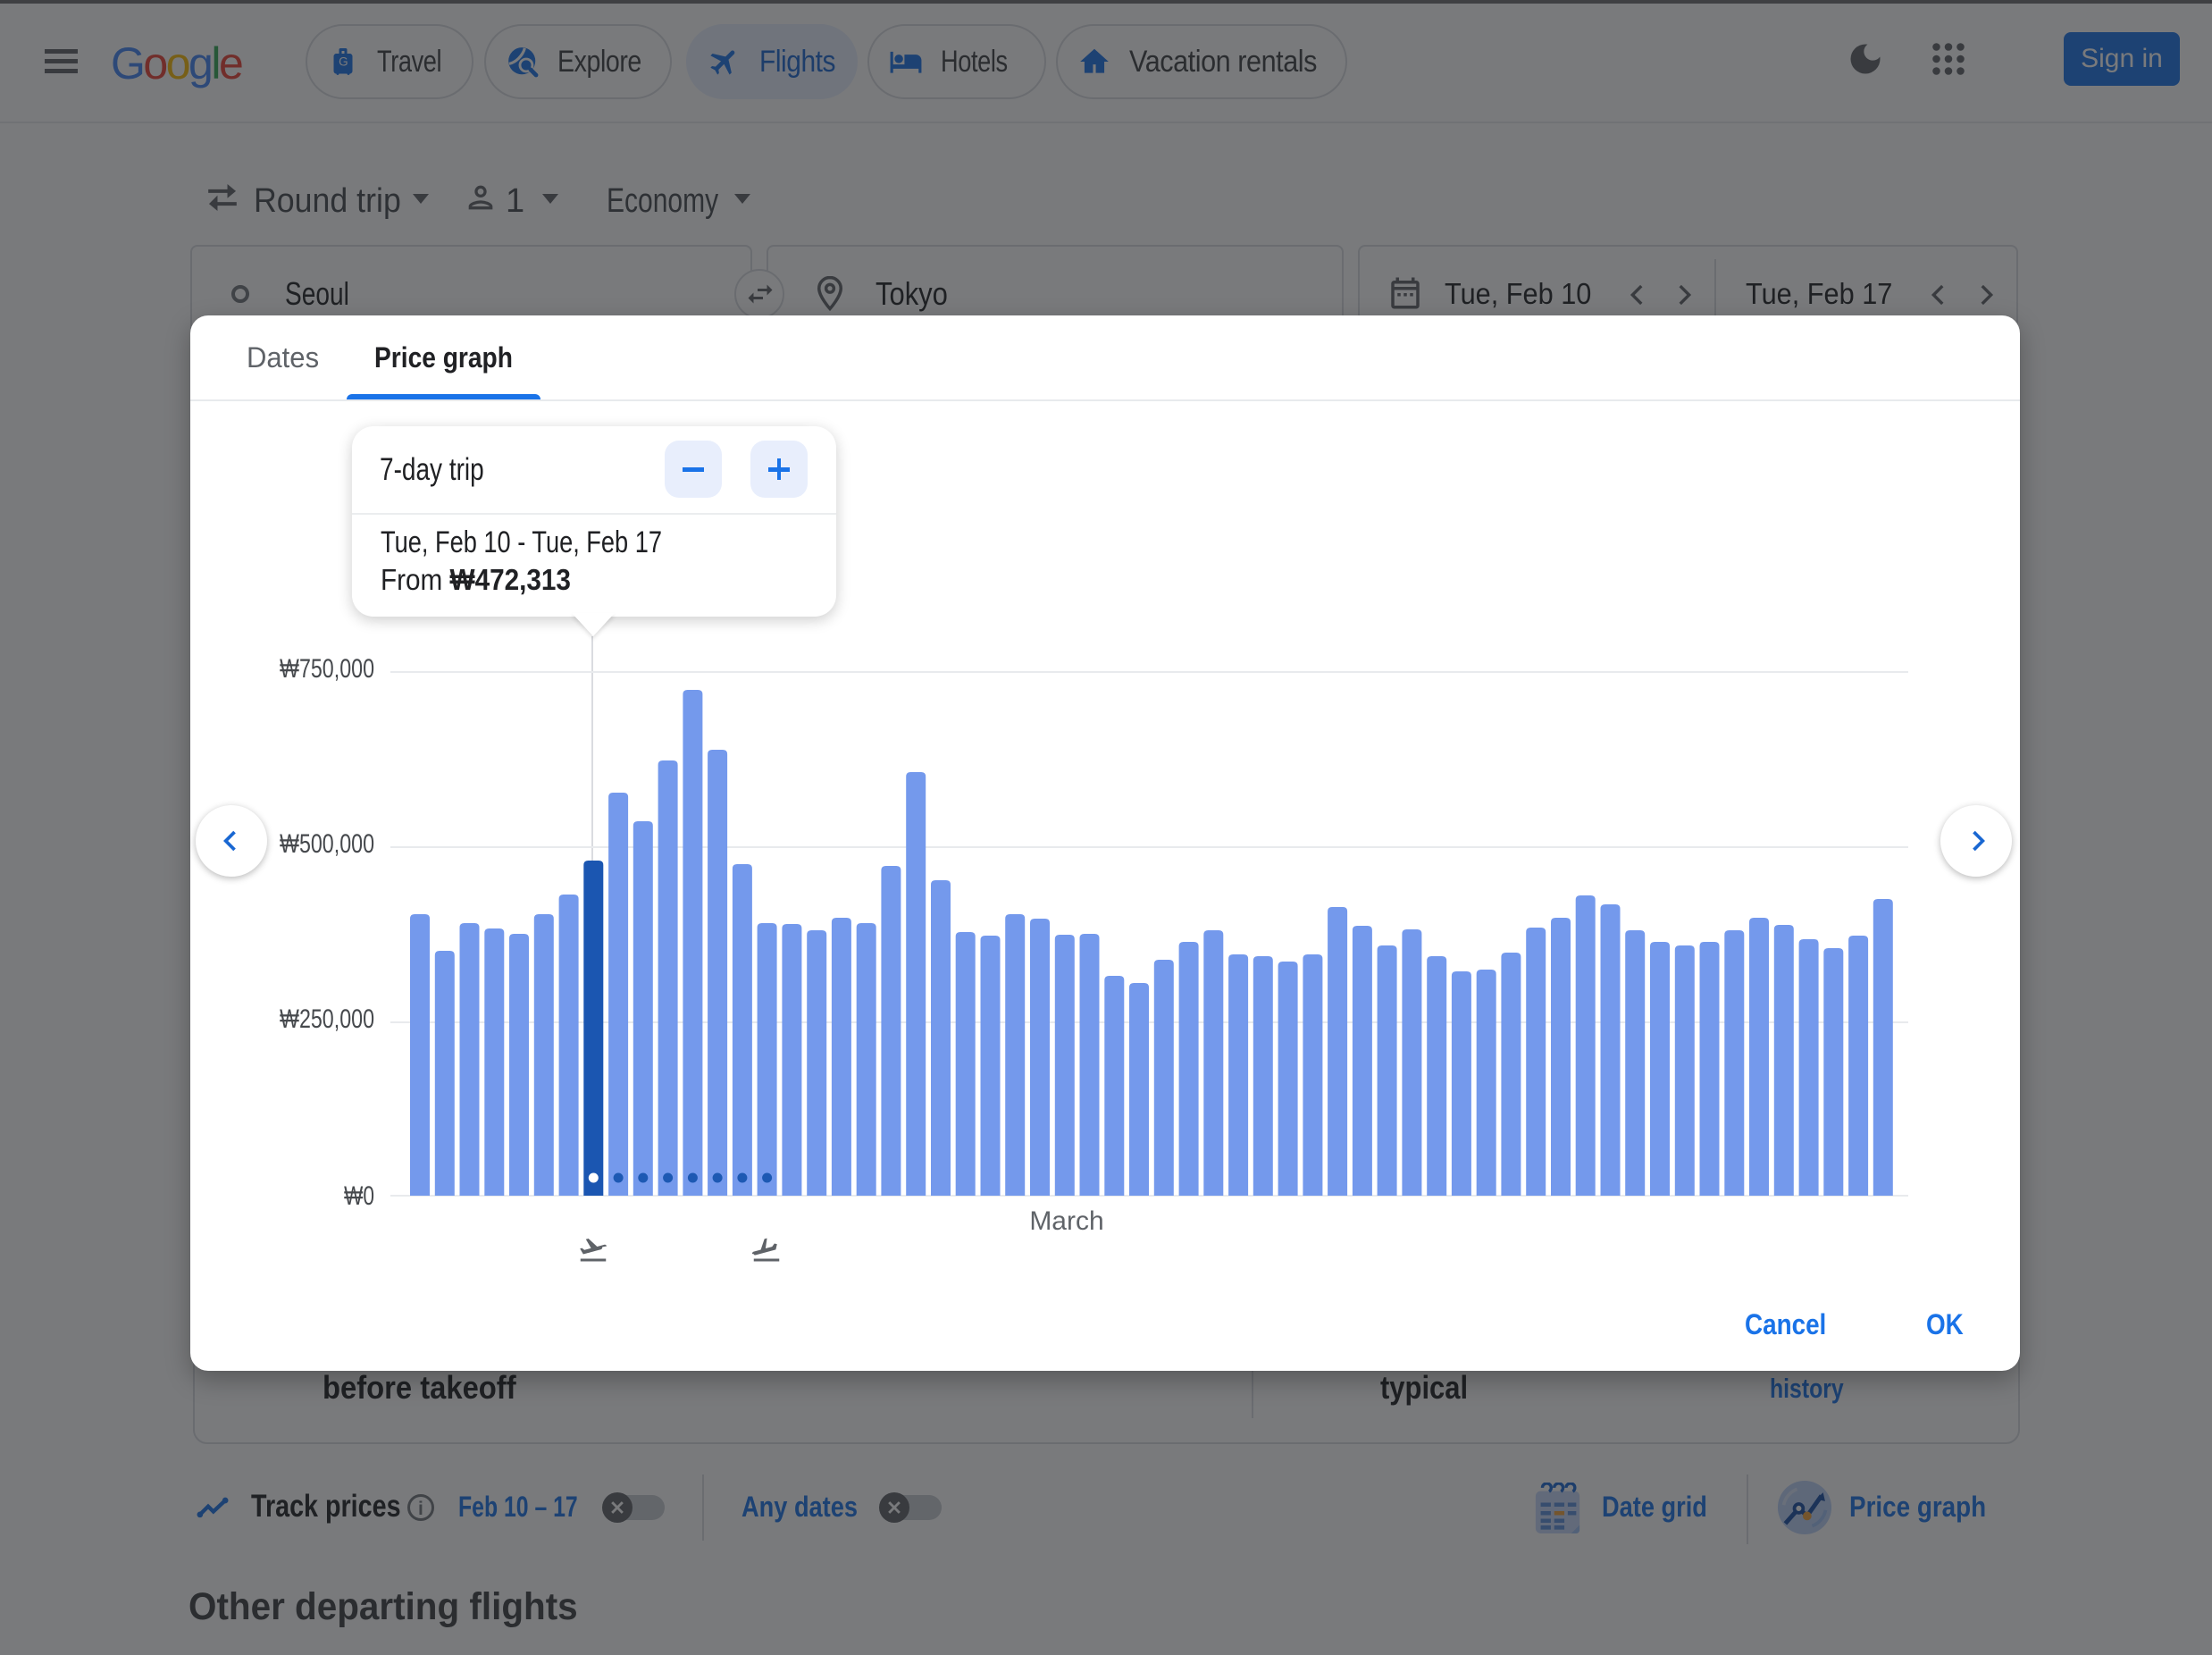 This screenshot has width=2212, height=1655. I want to click on svg-text: March, so click(1066, 1221).